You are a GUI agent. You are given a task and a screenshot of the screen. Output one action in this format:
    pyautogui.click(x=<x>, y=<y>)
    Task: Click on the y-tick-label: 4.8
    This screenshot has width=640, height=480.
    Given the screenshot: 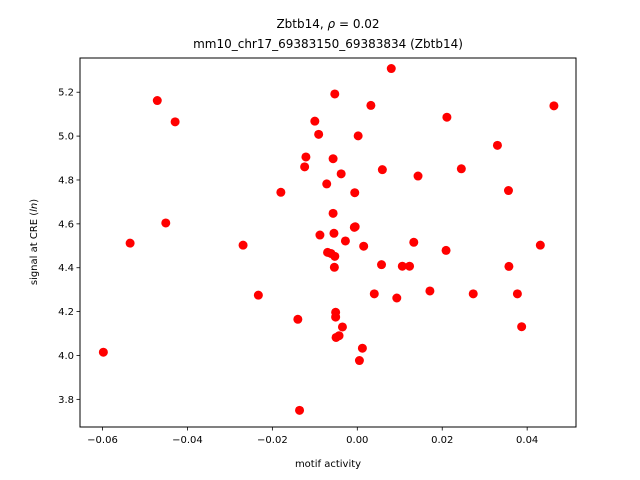 What is the action you would take?
    pyautogui.click(x=66, y=180)
    